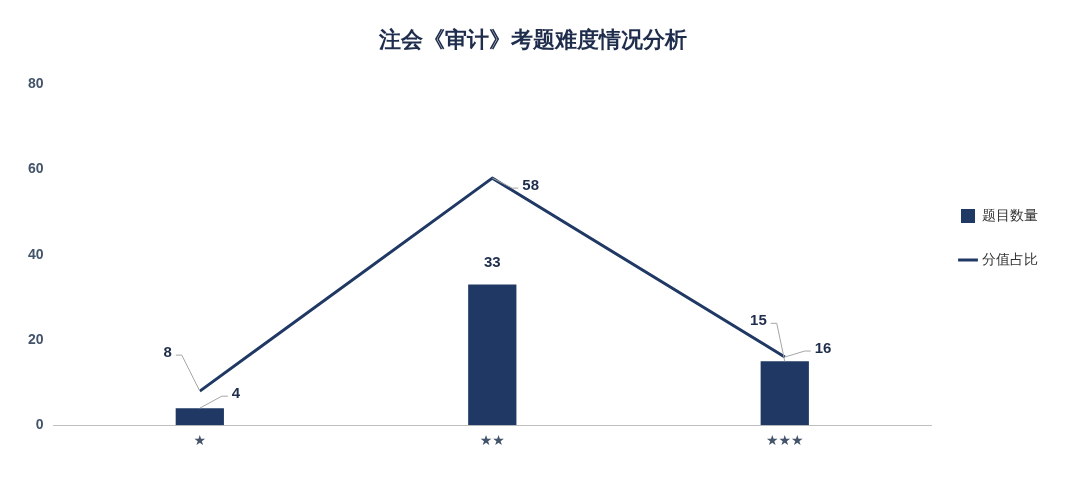 Image resolution: width=1080 pixels, height=480 pixels. Describe the element at coordinates (1010, 214) in the screenshot. I see `legend-label: 题目数量` at that location.